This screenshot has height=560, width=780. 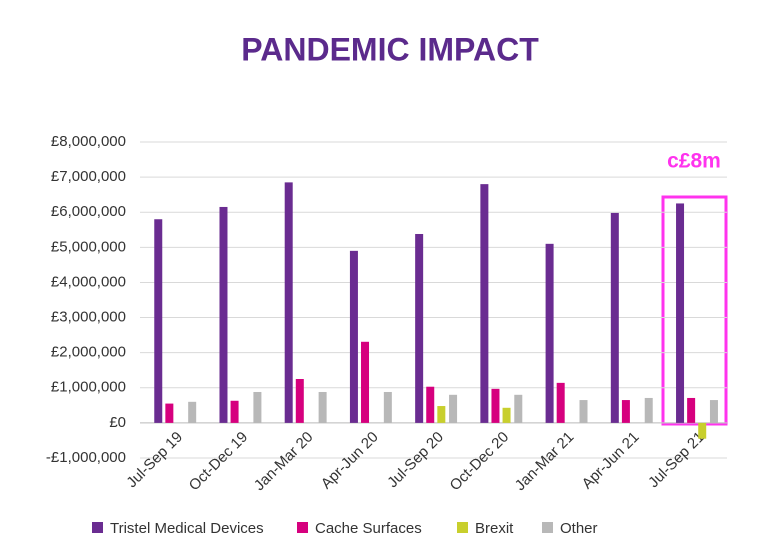 I want to click on y-tick-label: £7,000,000, so click(x=88, y=176).